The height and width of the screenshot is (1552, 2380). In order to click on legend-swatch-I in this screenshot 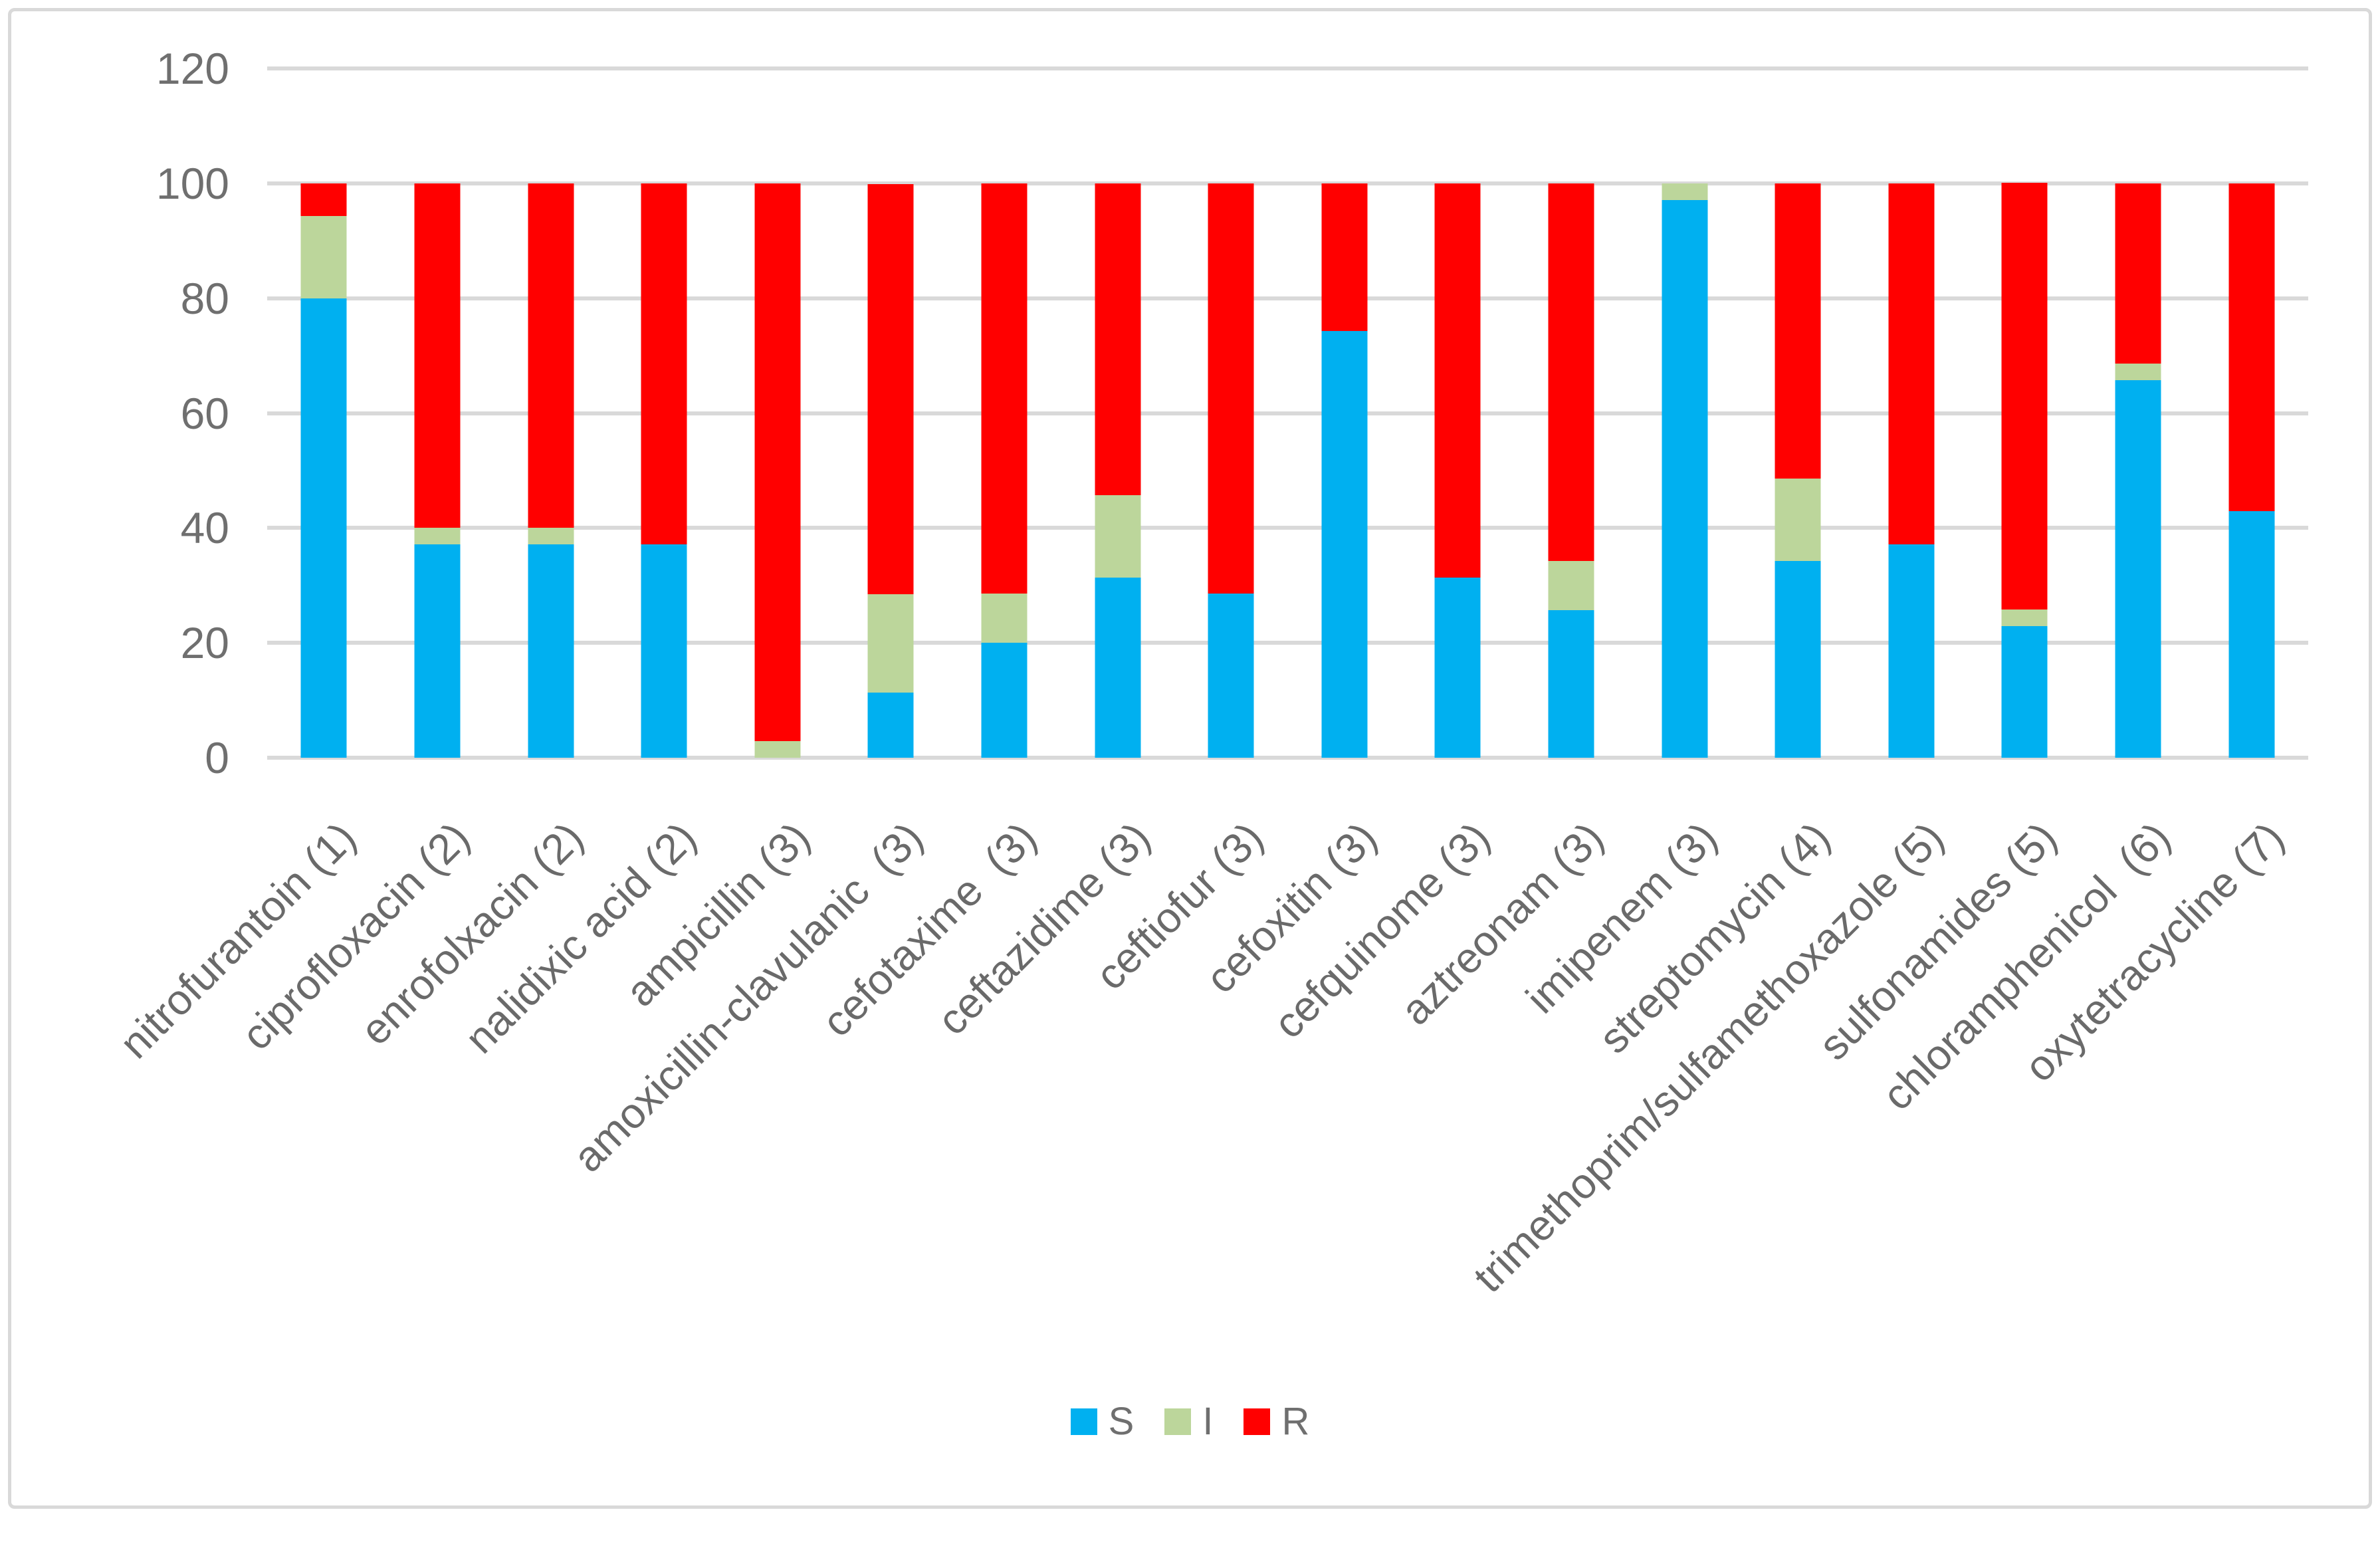, I will do `click(1178, 1421)`.